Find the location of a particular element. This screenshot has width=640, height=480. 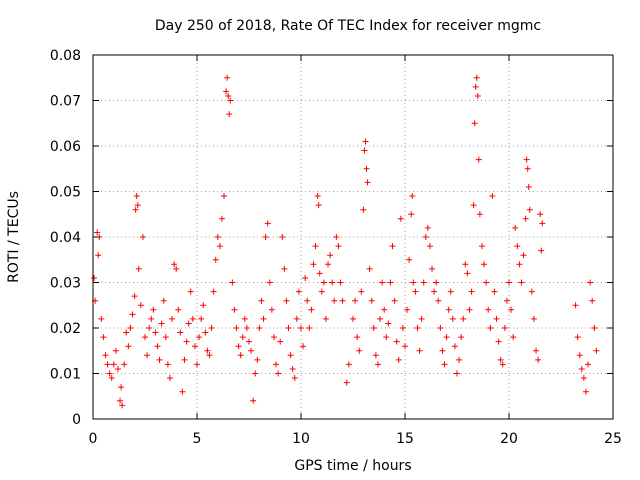

x-tick-label: 20 is located at coordinates (509, 439).